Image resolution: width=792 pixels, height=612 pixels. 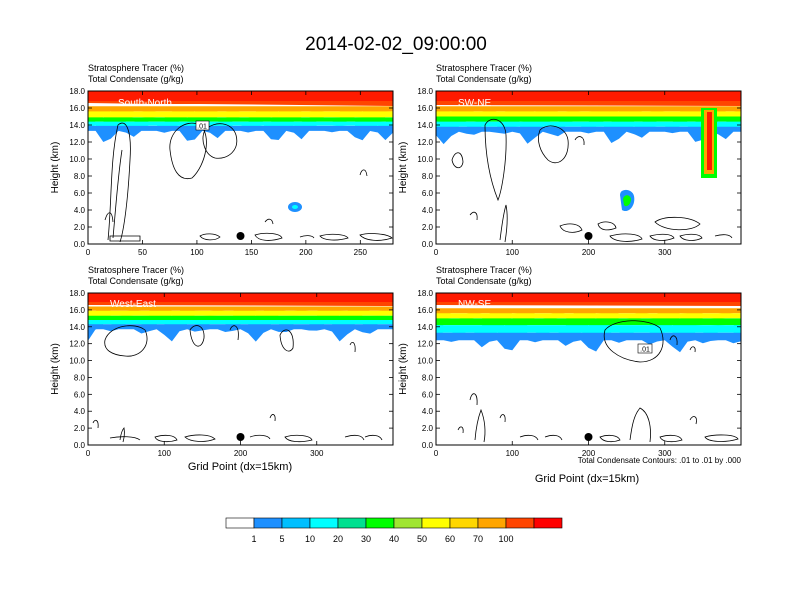 What do you see at coordinates (450, 539) in the screenshot?
I see `colorbar-label: 60` at bounding box center [450, 539].